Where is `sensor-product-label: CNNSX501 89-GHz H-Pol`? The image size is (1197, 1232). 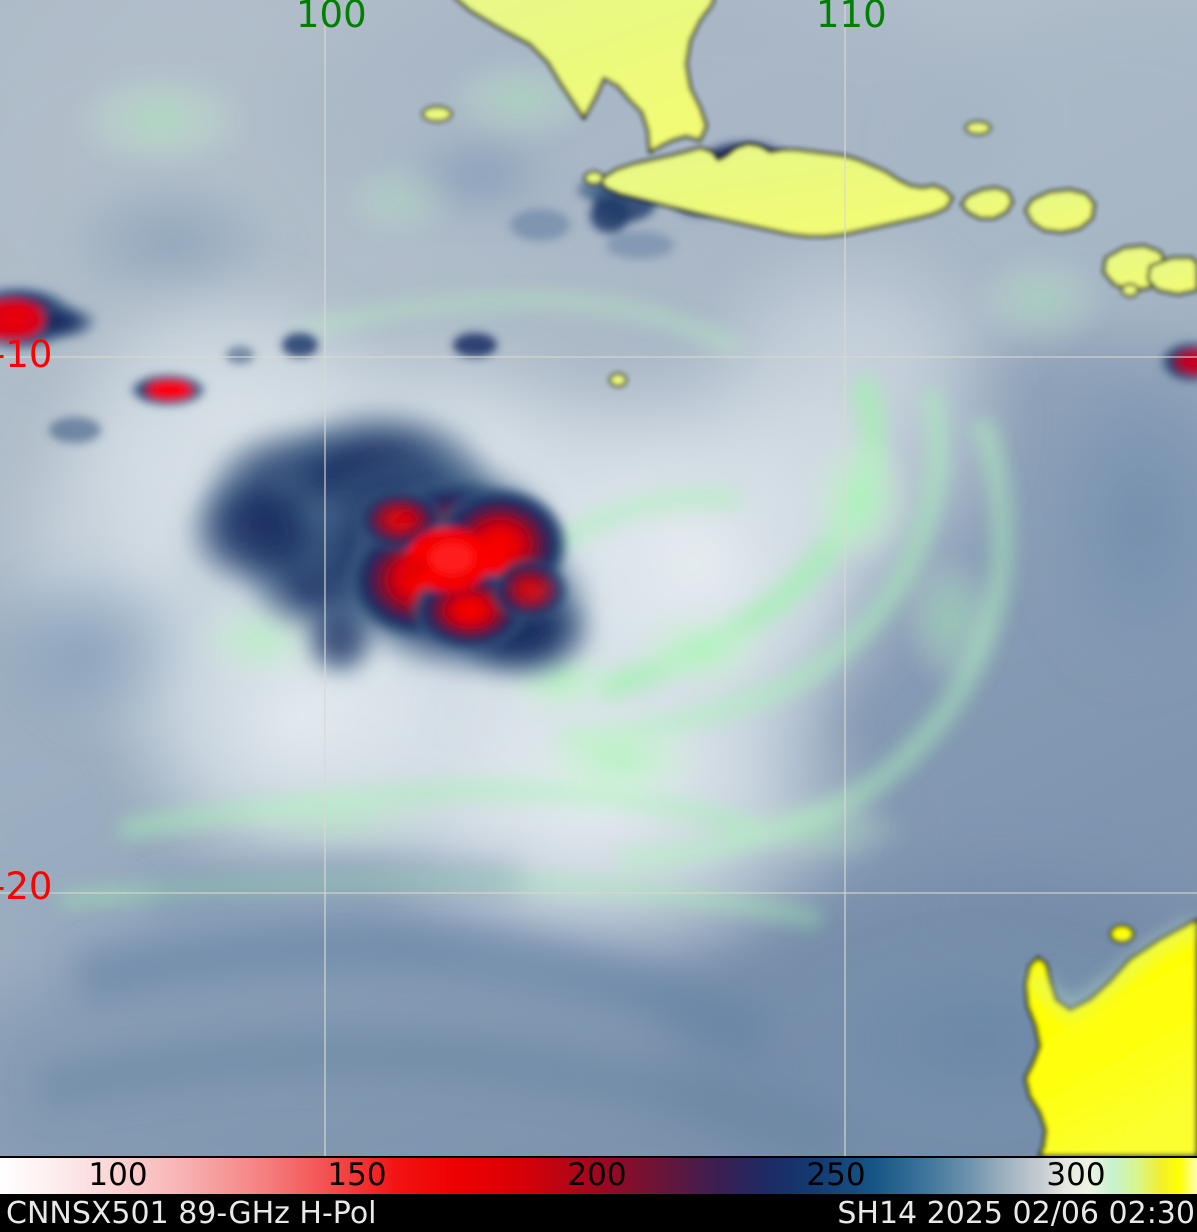
sensor-product-label: CNNSX501 89-GHz H-Pol is located at coordinates (191, 1213).